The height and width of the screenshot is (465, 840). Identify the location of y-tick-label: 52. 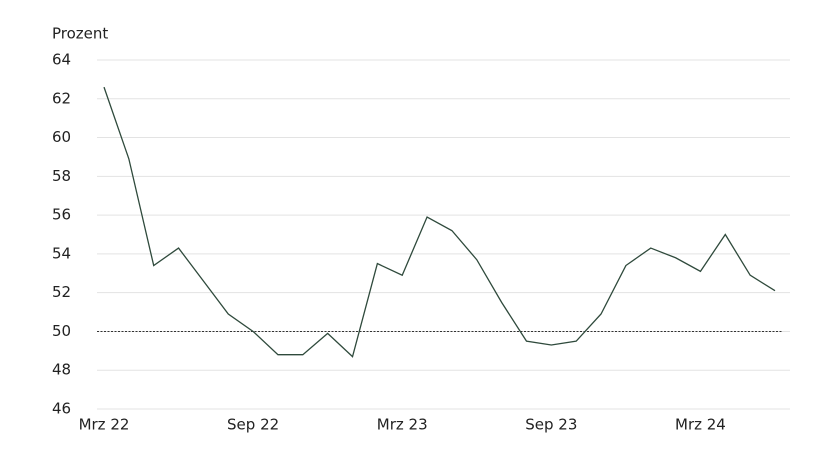
(61, 292).